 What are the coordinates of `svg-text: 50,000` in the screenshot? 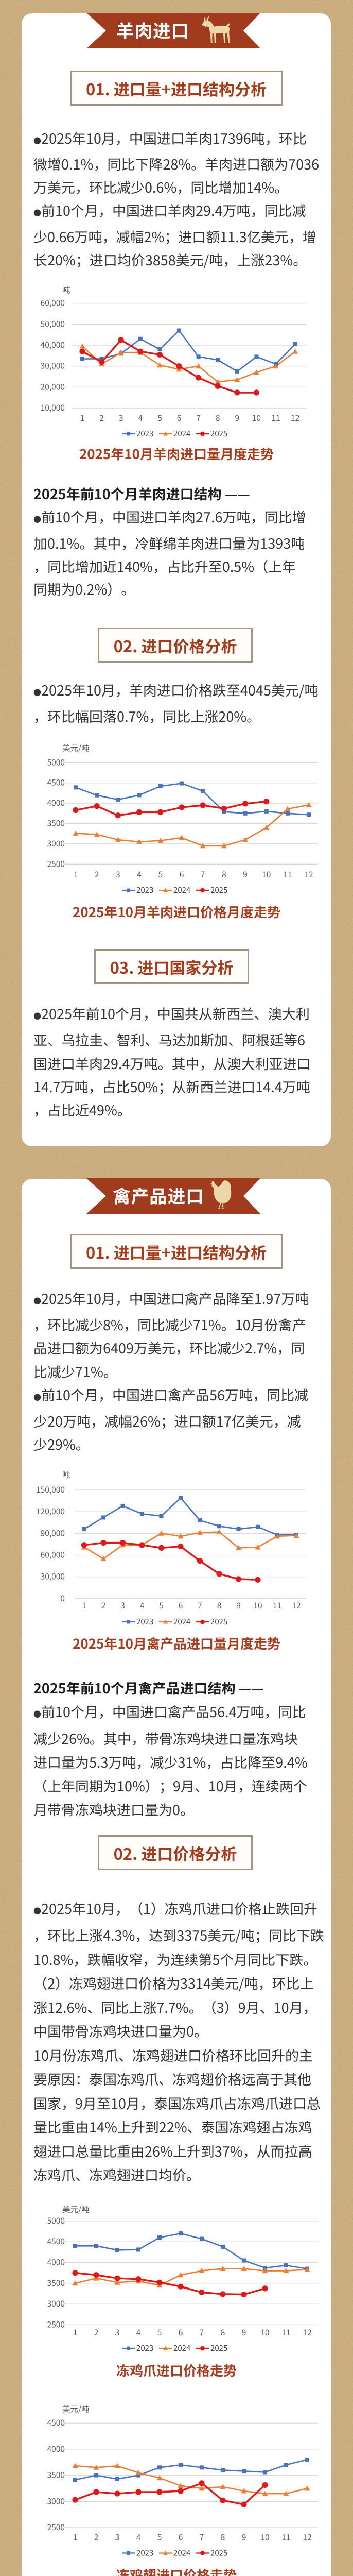 It's located at (53, 324).